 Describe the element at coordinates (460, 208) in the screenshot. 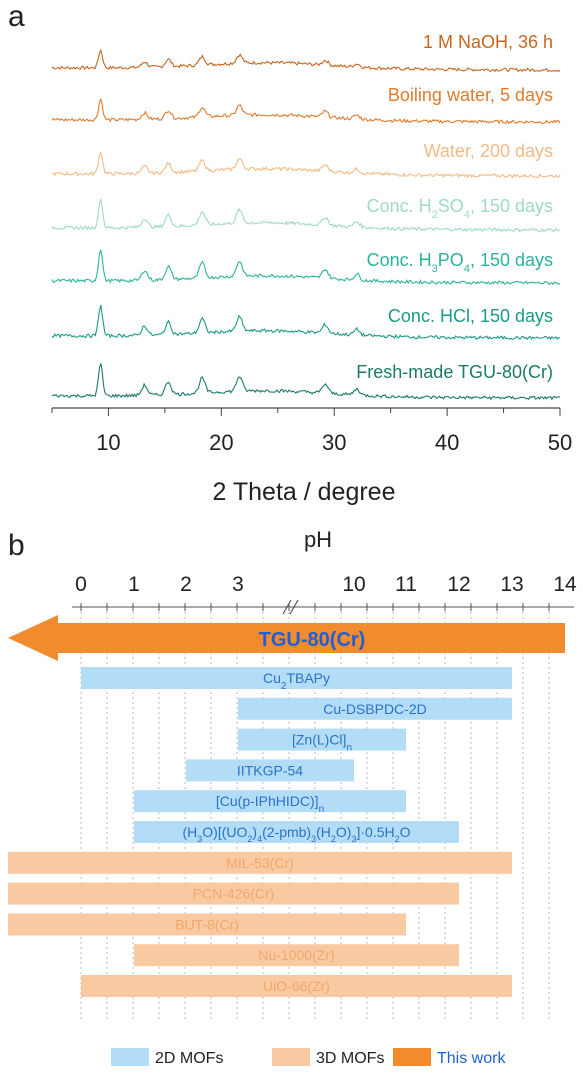

I see `xrd-series-label: Conc. H2SO4, 150 days` at that location.